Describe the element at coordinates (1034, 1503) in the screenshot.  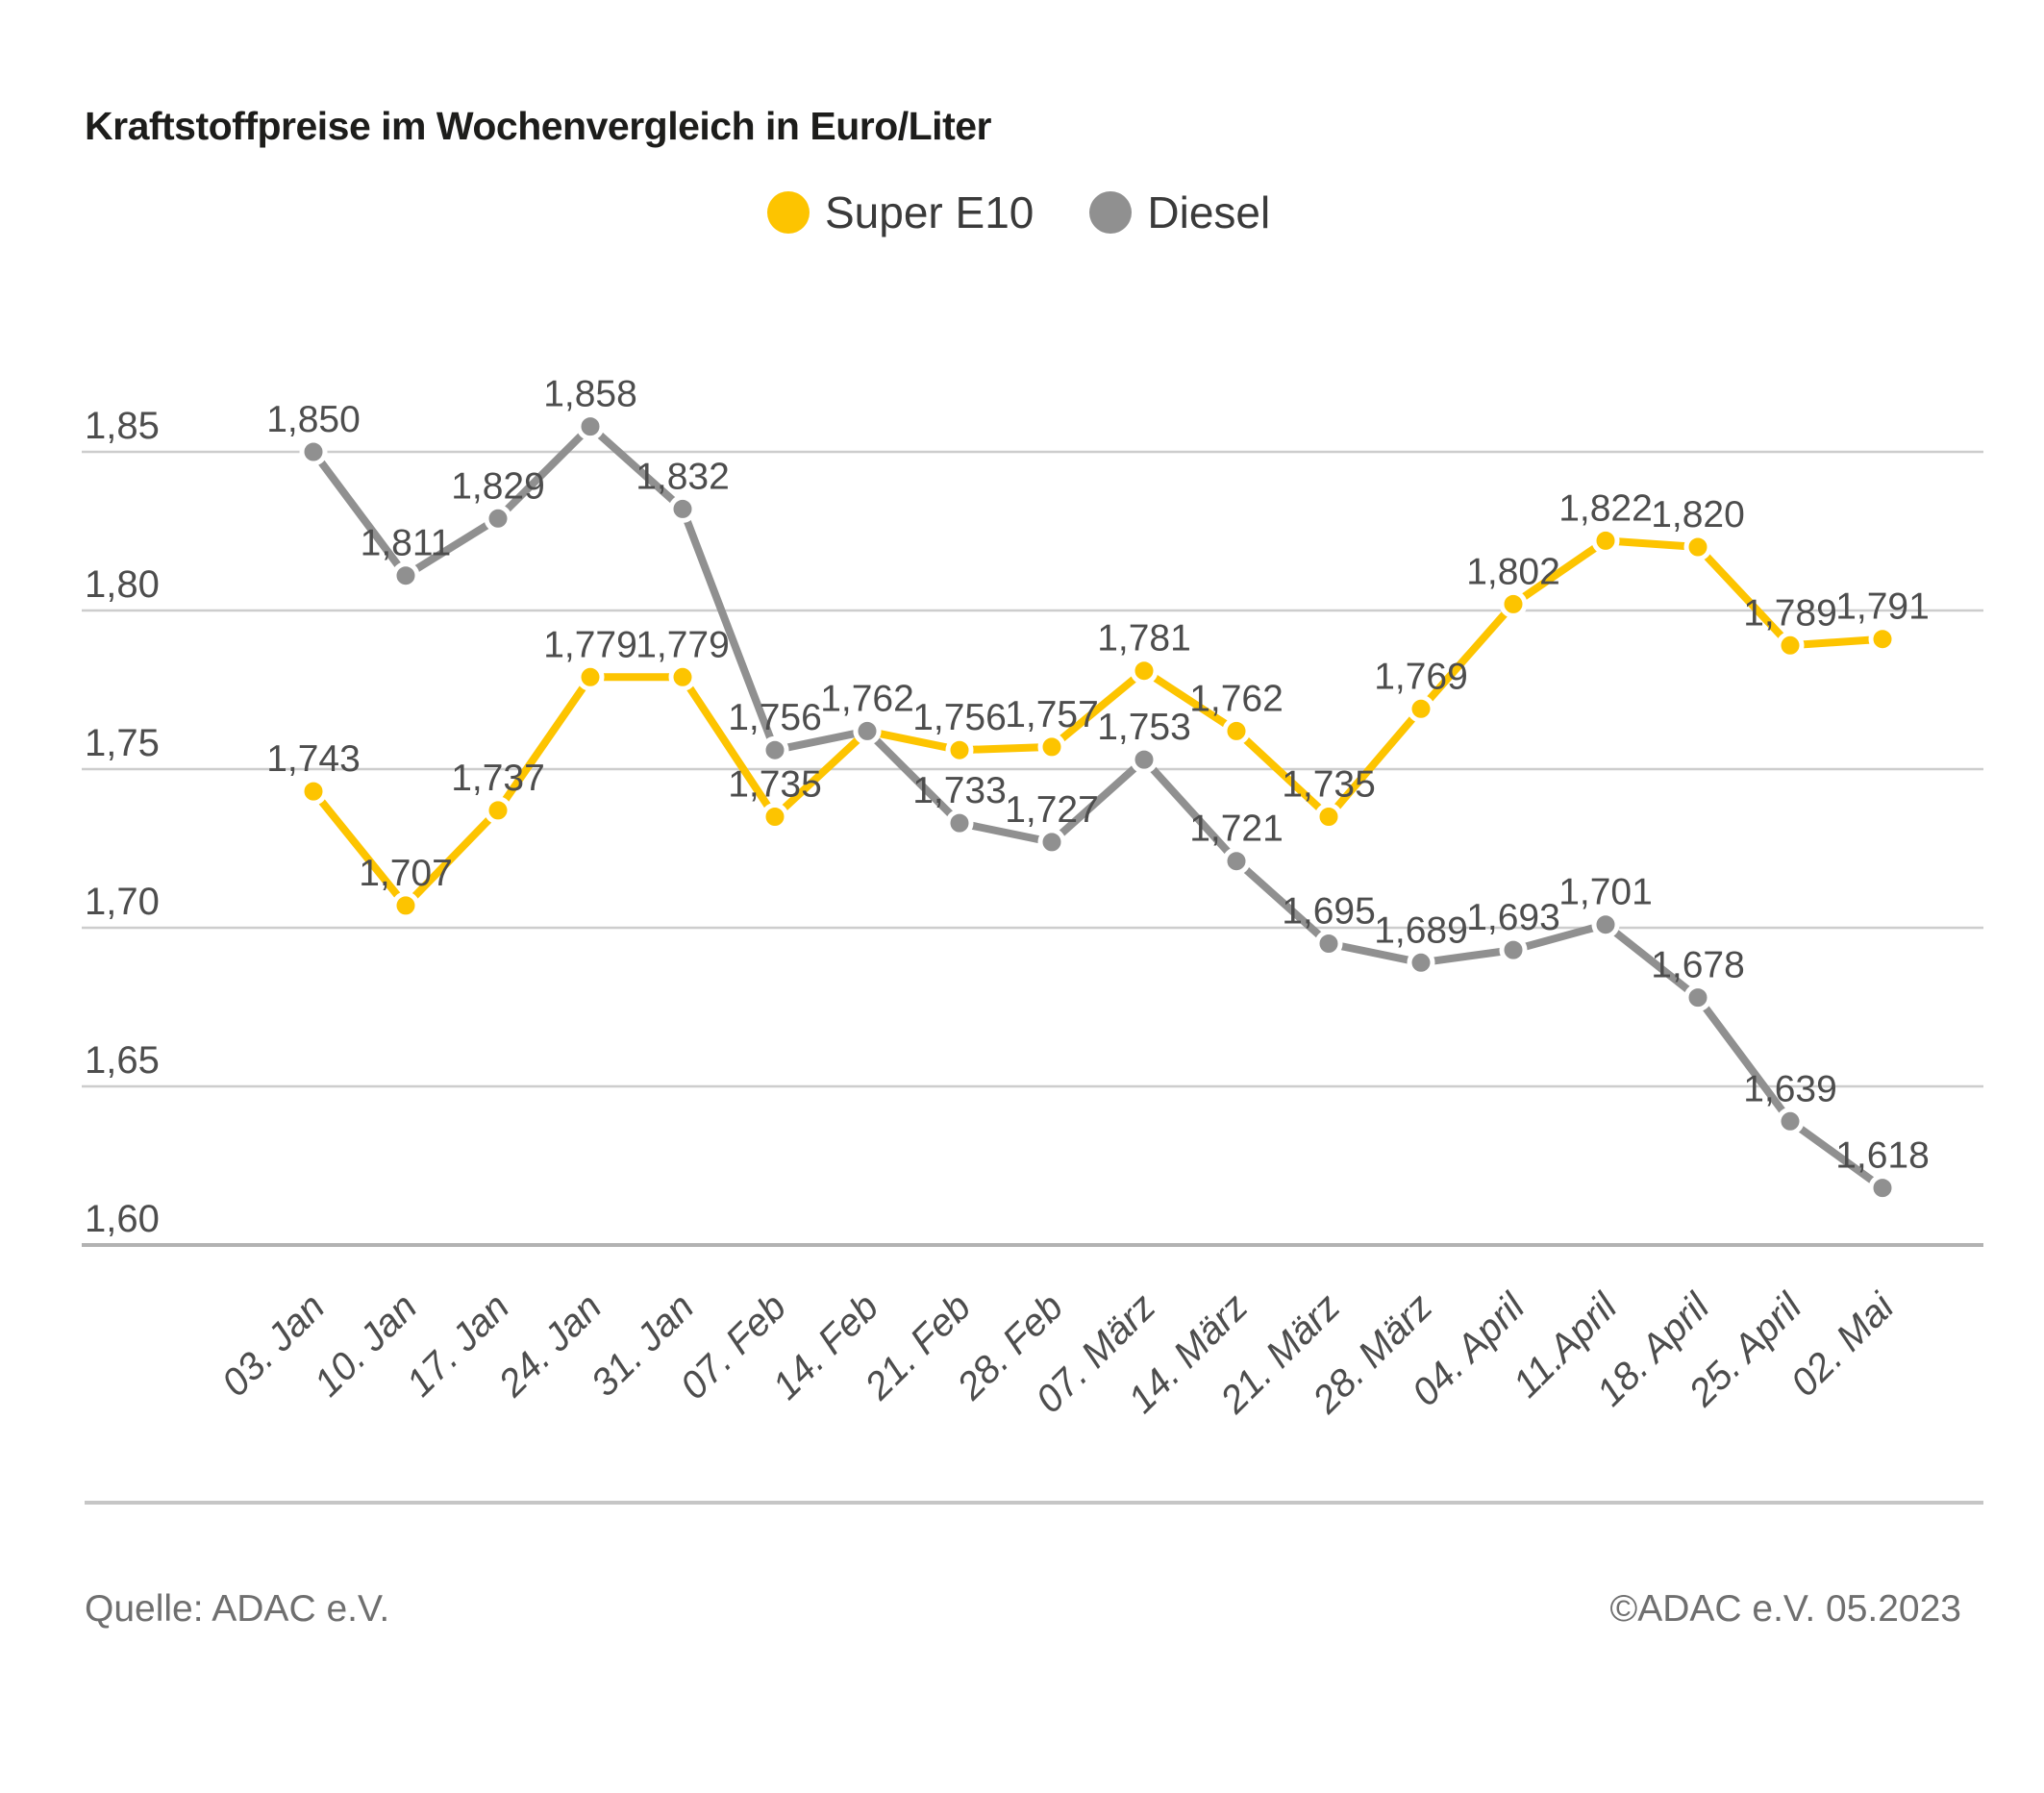
I see `footer-divider` at that location.